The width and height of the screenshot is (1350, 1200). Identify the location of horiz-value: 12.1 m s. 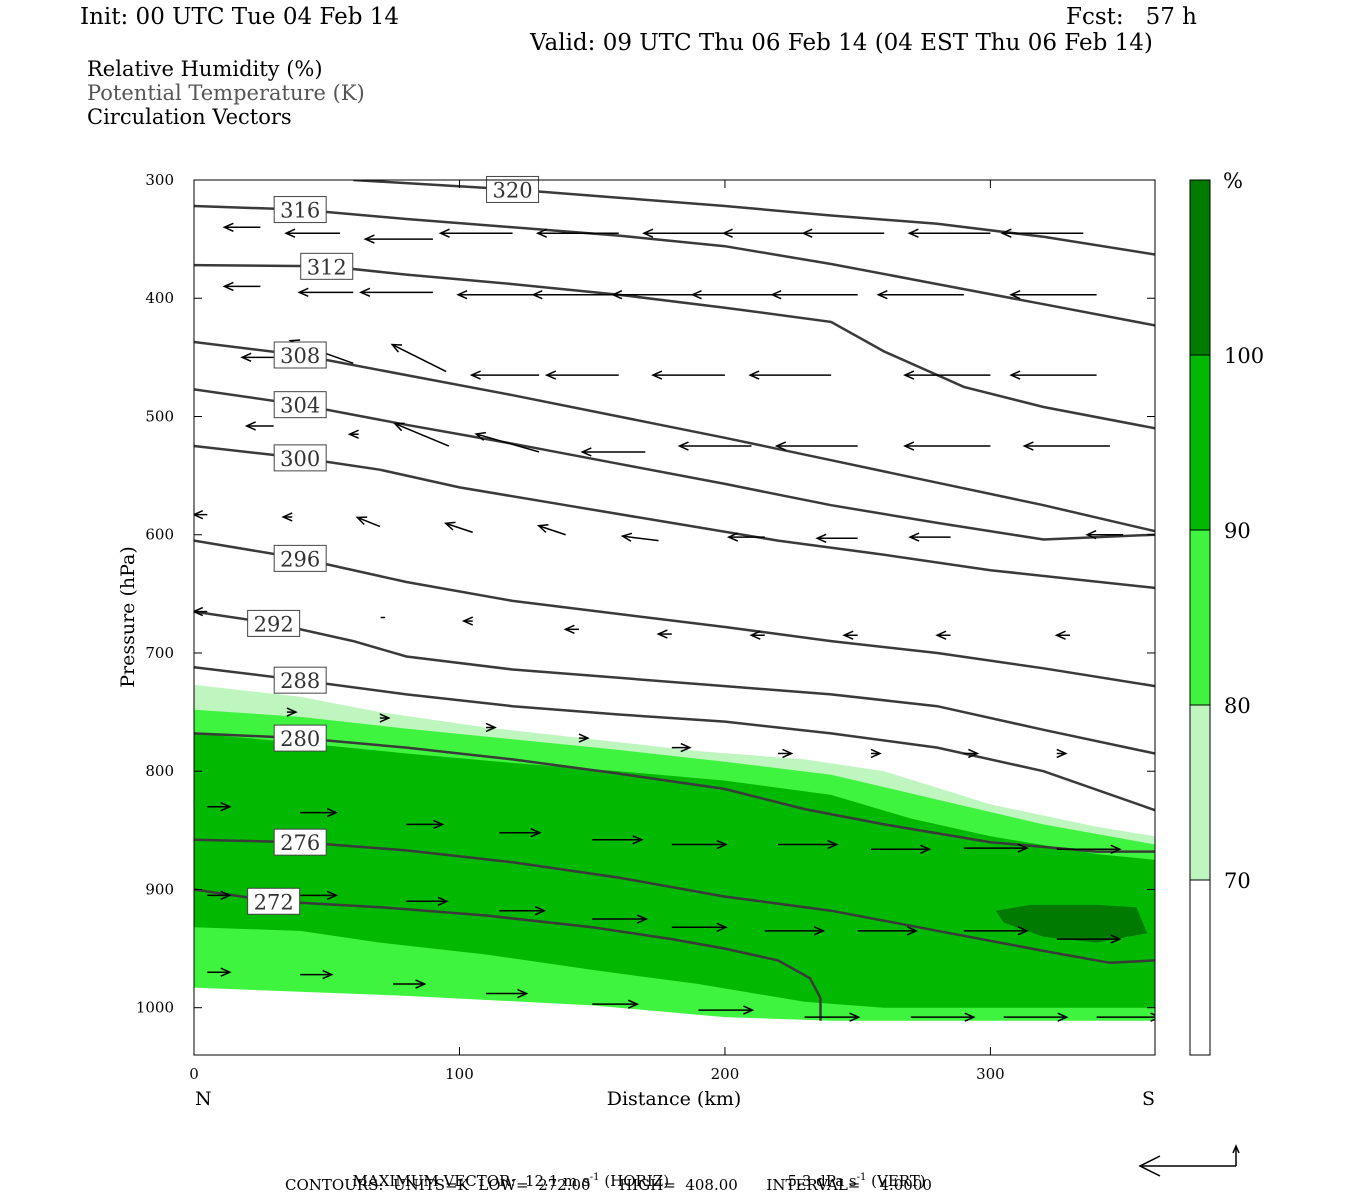
(557, 1181).